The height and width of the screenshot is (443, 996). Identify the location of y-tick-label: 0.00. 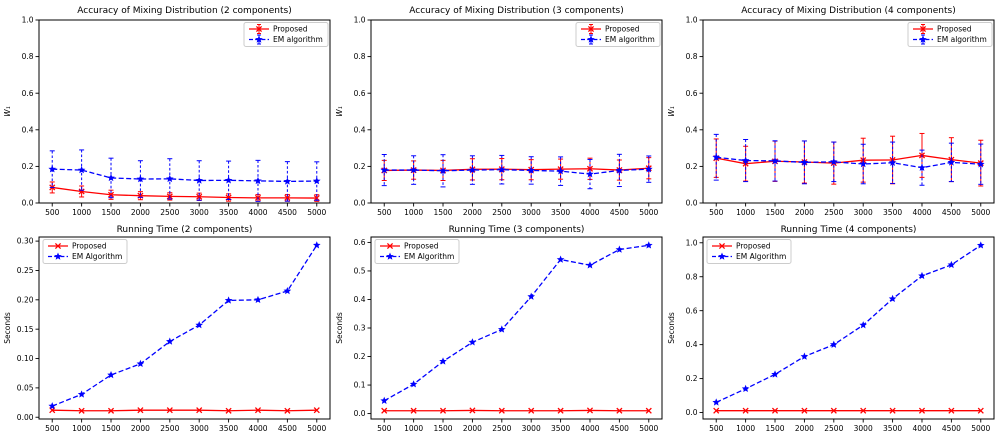
(25, 417).